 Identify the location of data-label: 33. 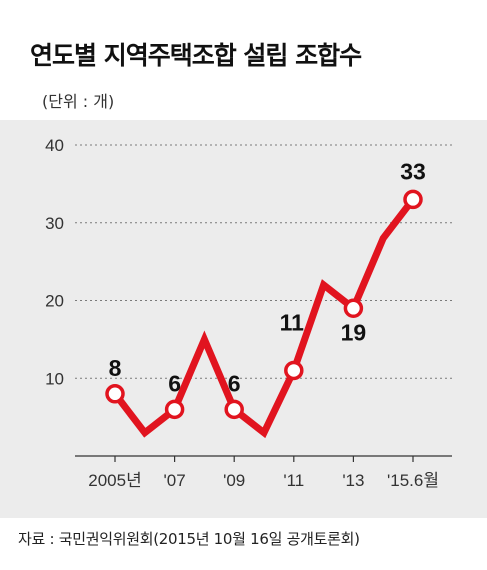
(413, 171).